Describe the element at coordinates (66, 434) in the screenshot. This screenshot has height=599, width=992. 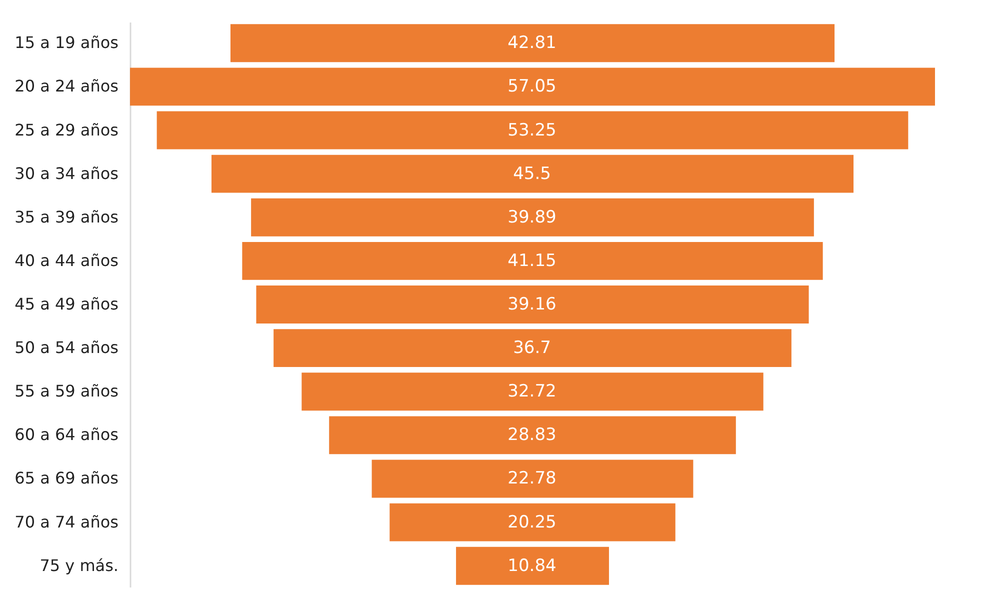
I see `category-label: 60 a 64 años` at that location.